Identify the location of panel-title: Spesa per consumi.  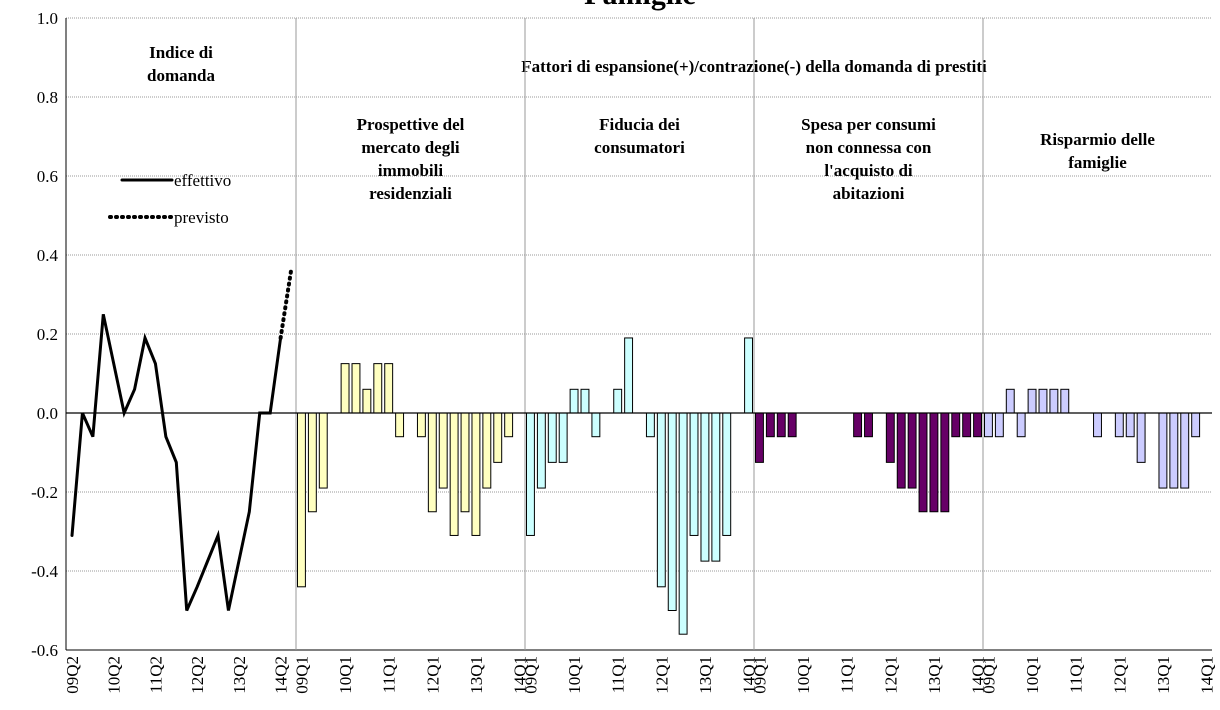
(868, 124).